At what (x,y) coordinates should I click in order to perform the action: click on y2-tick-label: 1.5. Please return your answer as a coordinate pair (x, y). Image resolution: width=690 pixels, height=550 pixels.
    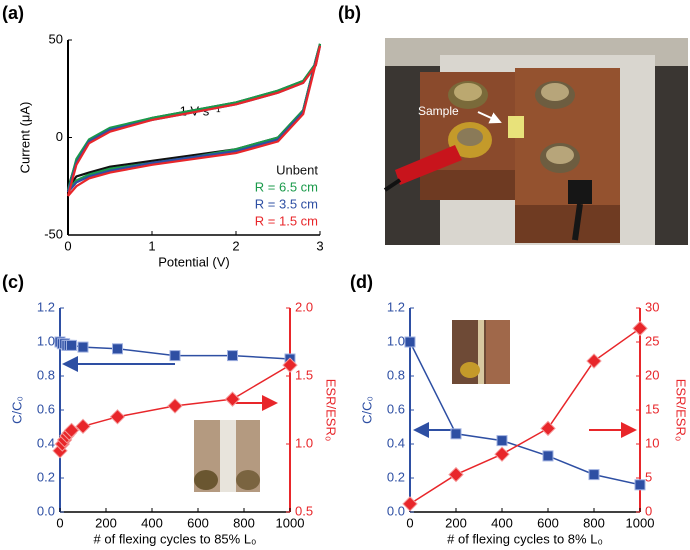
    Looking at the image, I should click on (304, 374).